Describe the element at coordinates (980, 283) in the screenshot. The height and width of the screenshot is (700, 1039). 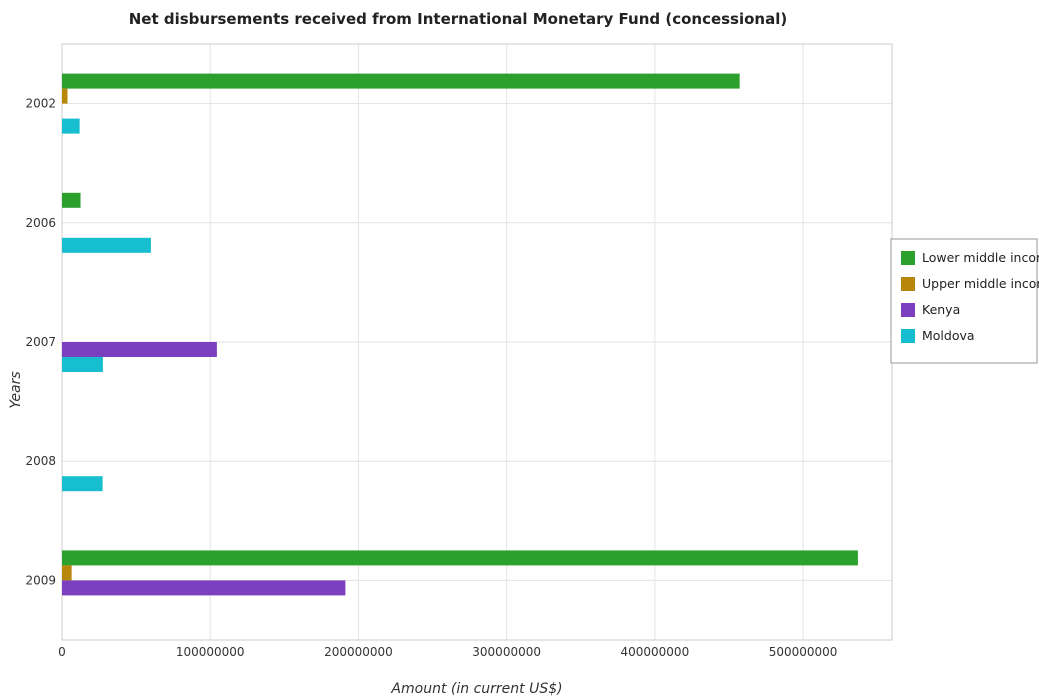
I see `legend-label: Upper middle income` at that location.